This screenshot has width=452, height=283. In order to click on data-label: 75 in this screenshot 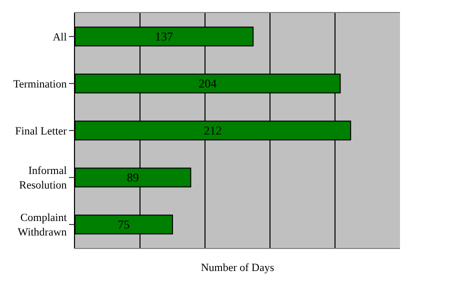, I will do `click(124, 225)`.